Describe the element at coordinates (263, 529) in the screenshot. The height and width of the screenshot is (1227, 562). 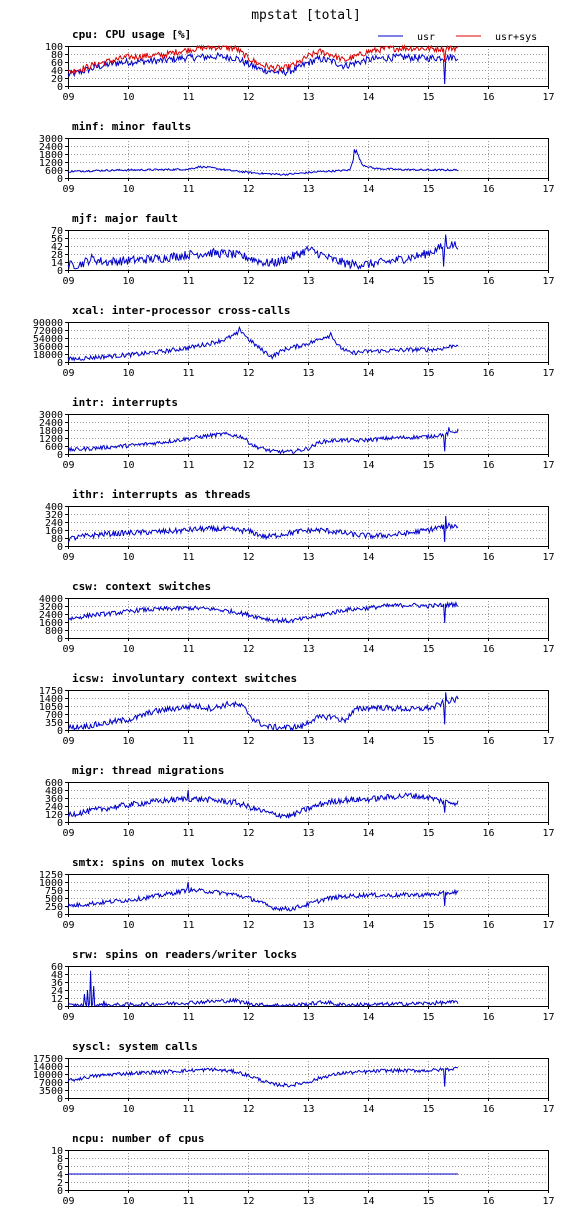
I see `series-line-ithr` at that location.